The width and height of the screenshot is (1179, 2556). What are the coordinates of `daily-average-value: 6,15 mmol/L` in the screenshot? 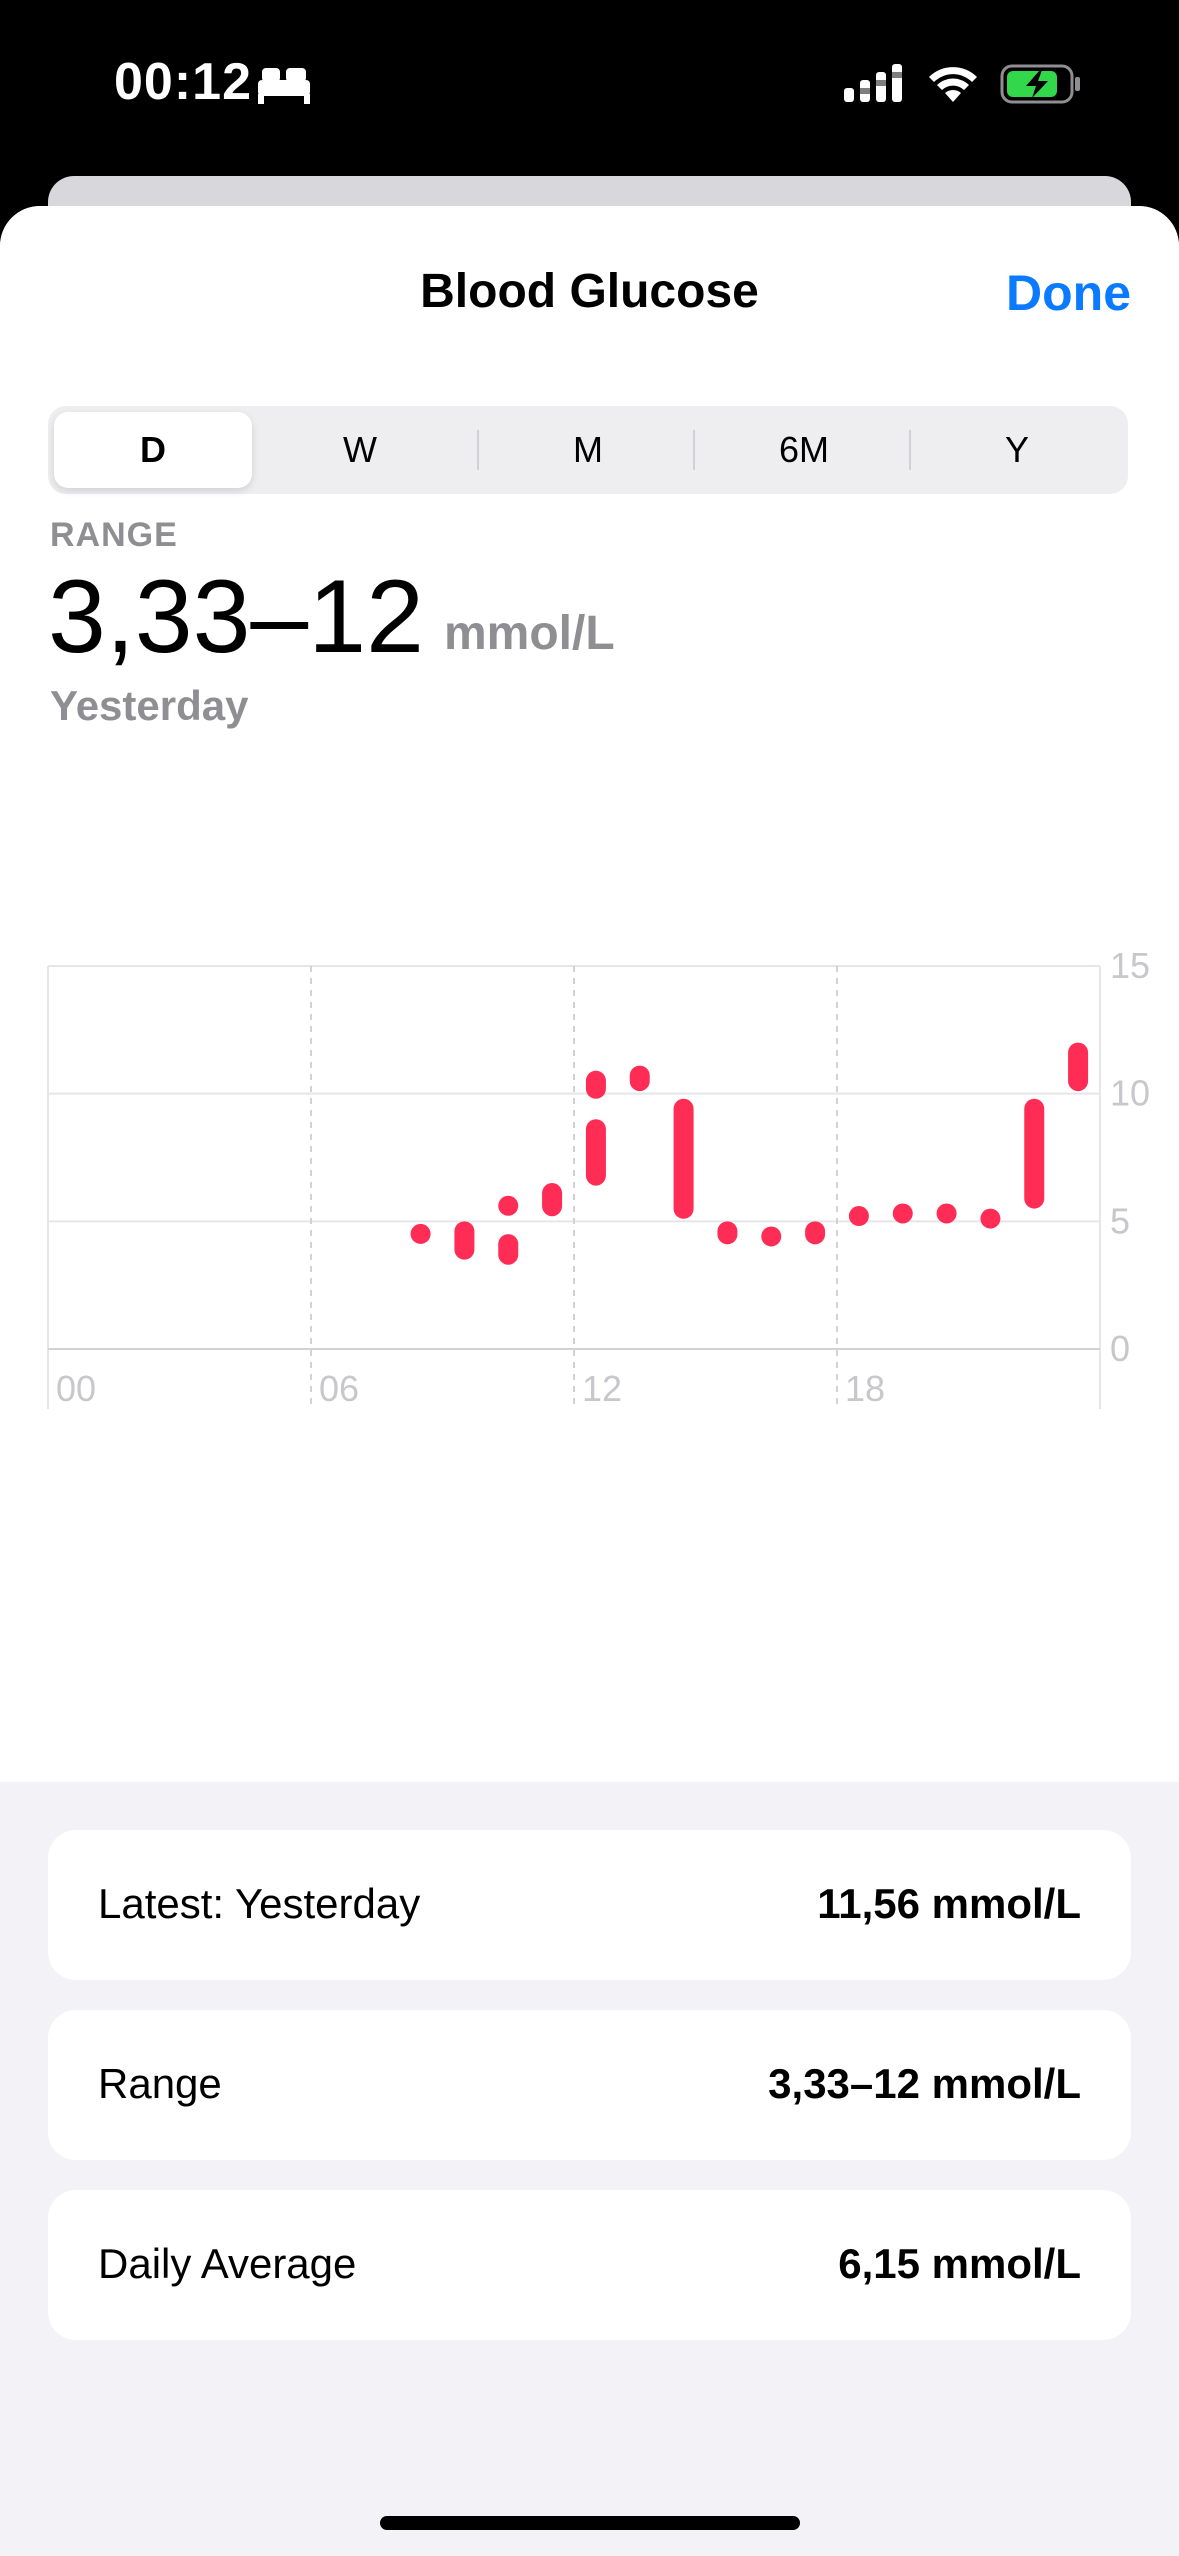 It's located at (959, 2263).